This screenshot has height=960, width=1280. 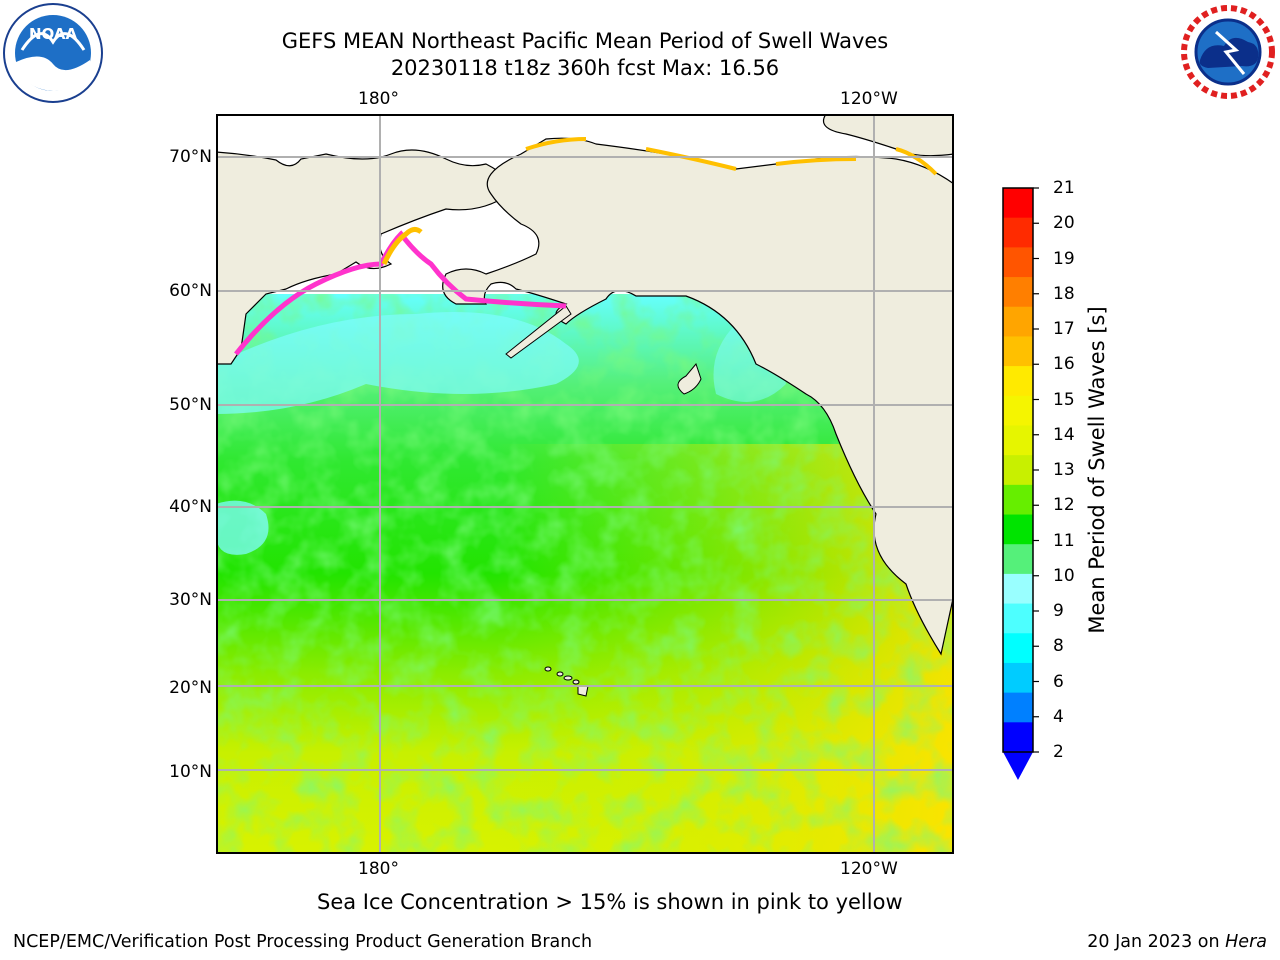 I want to click on colorbar-tick-label: 6, so click(x=1058, y=681).